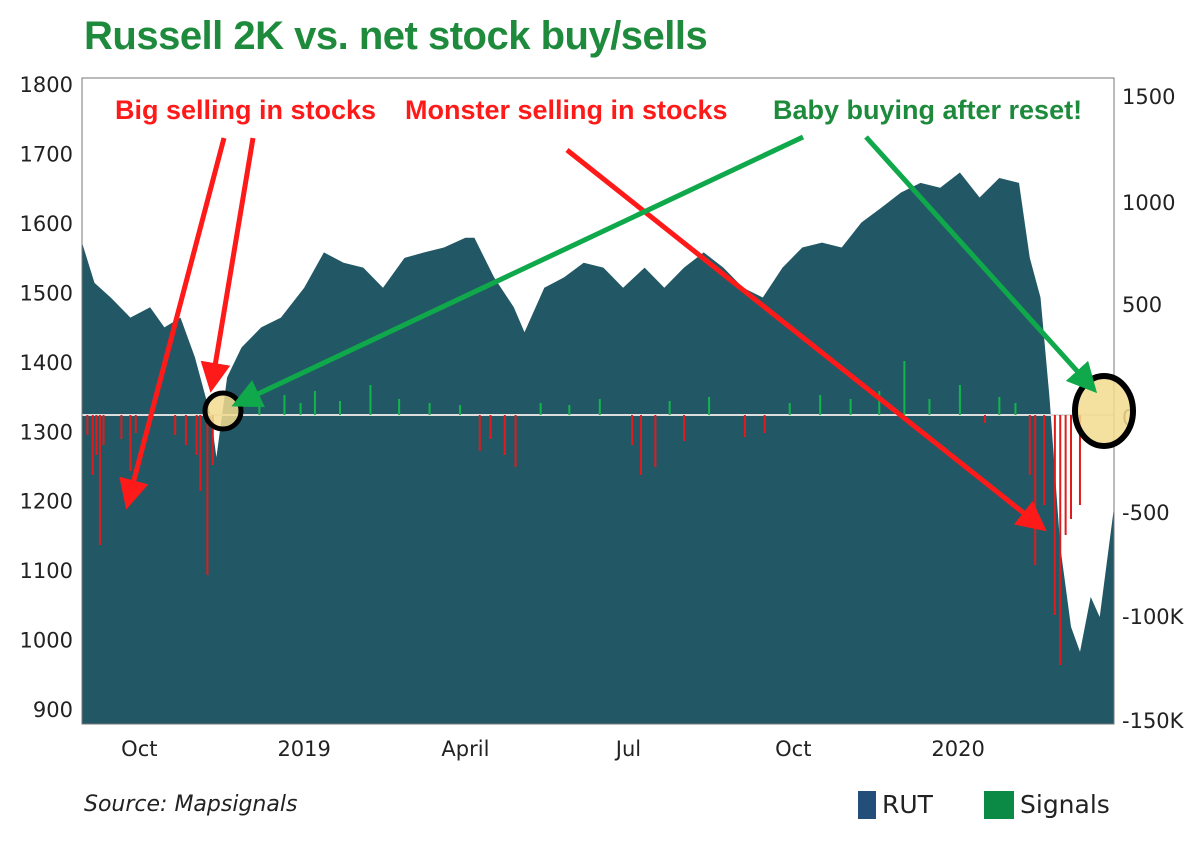 The image size is (1200, 847). Describe the element at coordinates (191, 804) in the screenshot. I see `source-note: Source: Mapsignals` at that location.